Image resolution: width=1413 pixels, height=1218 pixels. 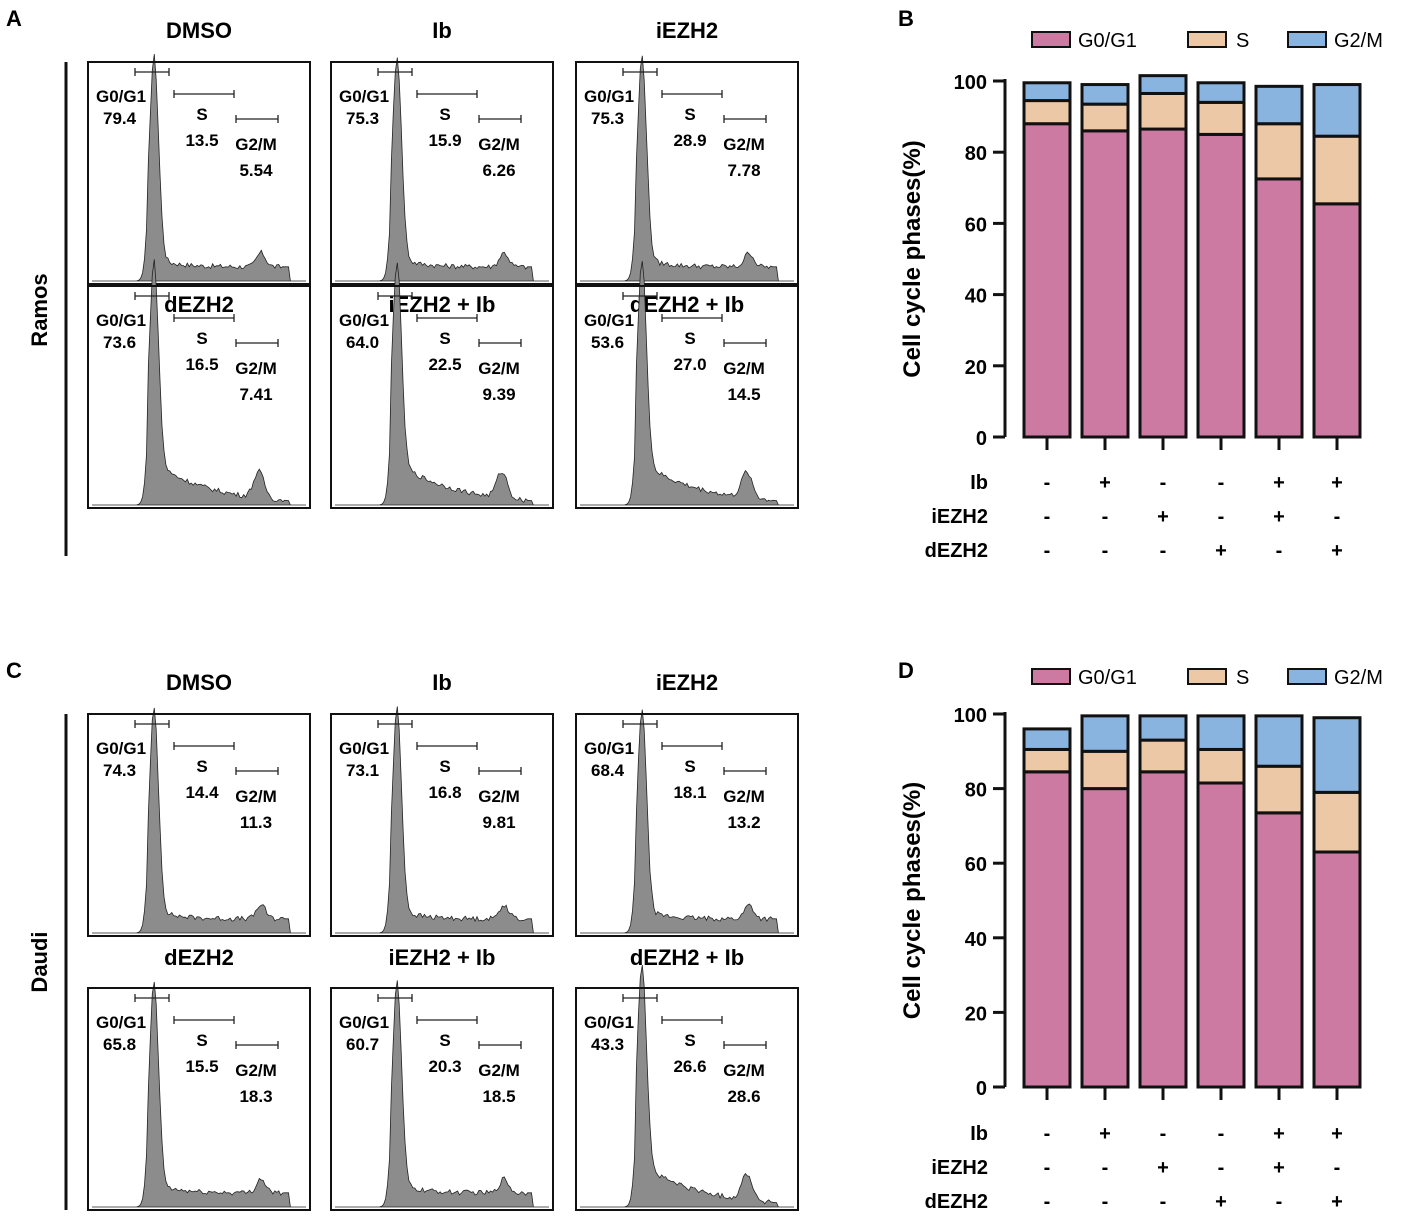 What do you see at coordinates (970, 83) in the screenshot?
I see `y-tick-label: 100` at bounding box center [970, 83].